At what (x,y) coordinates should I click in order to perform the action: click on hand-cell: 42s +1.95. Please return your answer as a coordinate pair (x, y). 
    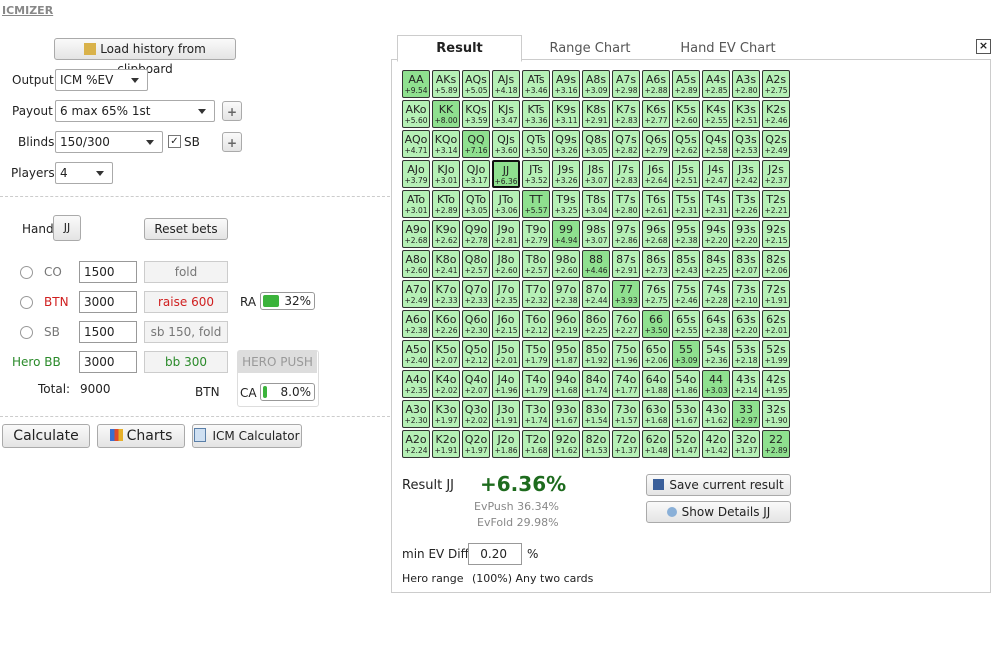
    Looking at the image, I should click on (776, 384).